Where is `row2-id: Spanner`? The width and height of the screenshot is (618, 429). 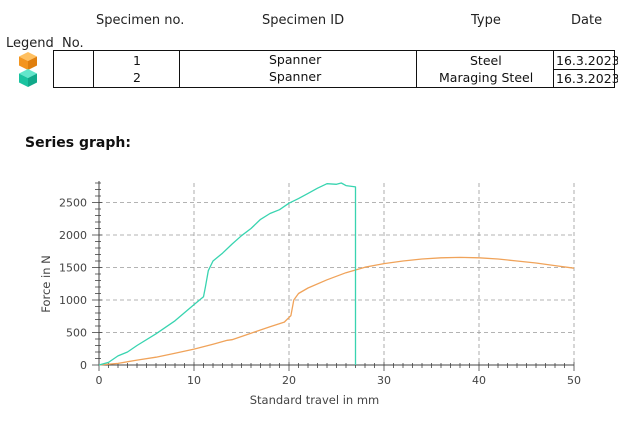 row2-id: Spanner is located at coordinates (295, 76).